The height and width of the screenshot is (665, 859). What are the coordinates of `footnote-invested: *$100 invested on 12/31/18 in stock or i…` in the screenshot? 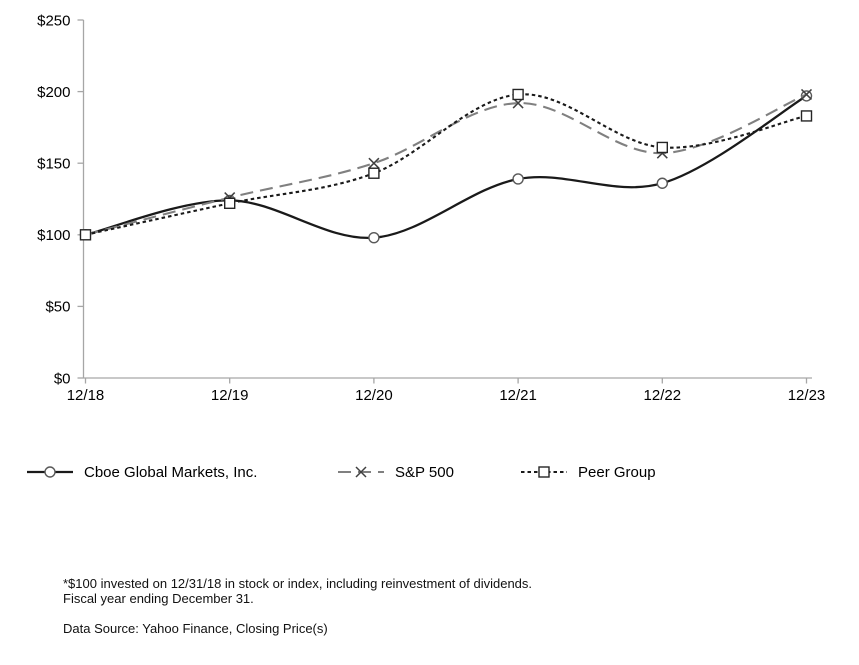 It's located at (298, 583).